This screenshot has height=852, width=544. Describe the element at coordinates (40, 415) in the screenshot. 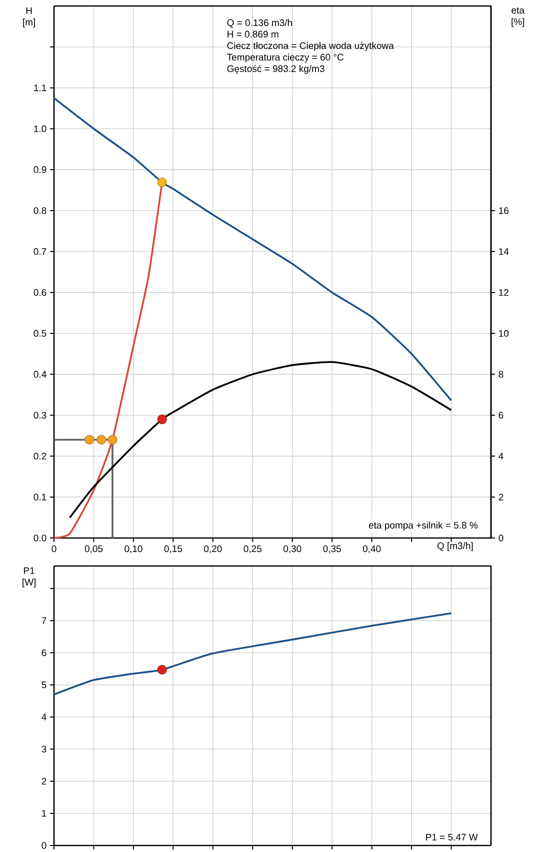

I see `y-tick-label: 0.3` at that location.